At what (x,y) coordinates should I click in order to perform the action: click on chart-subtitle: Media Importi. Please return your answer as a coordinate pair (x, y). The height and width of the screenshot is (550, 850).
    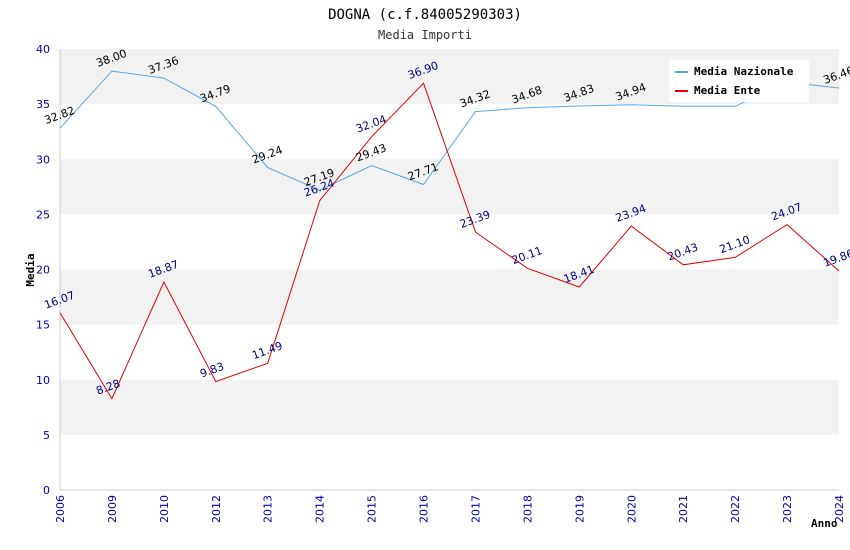
    Looking at the image, I should click on (425, 35).